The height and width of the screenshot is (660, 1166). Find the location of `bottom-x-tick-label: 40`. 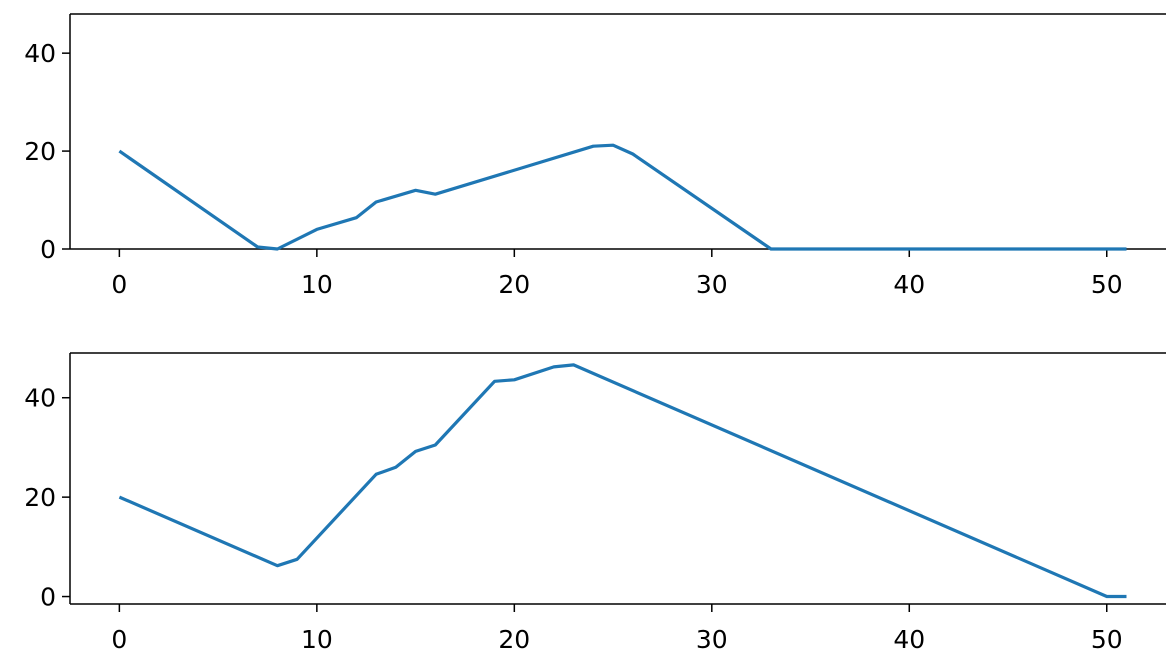

bottom-x-tick-label: 40 is located at coordinates (909, 639).